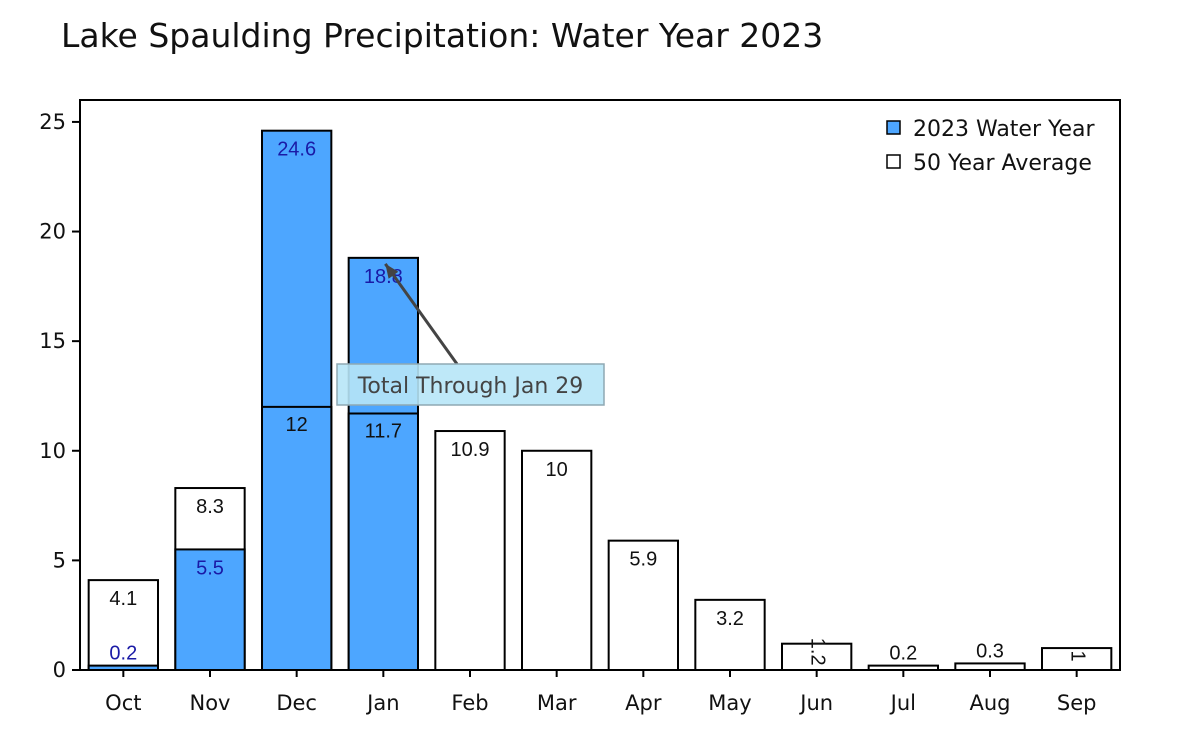 The height and width of the screenshot is (750, 1200). Describe the element at coordinates (383, 277) in the screenshot. I see `wy-label-jan: 18.8` at that location.